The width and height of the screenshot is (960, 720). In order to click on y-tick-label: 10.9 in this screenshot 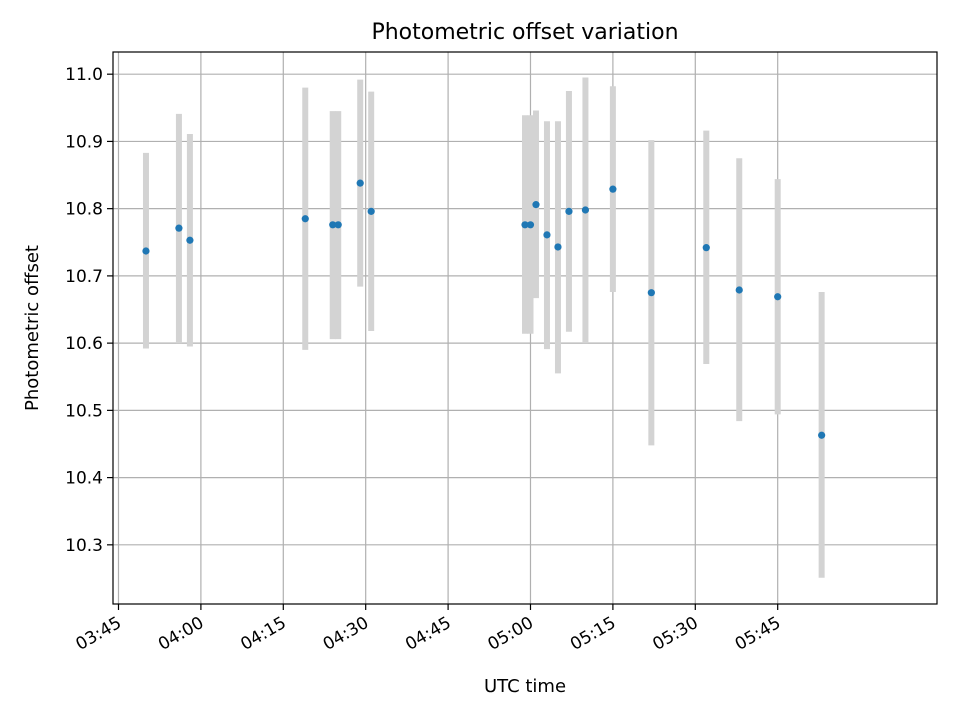, I will do `click(84, 142)`.